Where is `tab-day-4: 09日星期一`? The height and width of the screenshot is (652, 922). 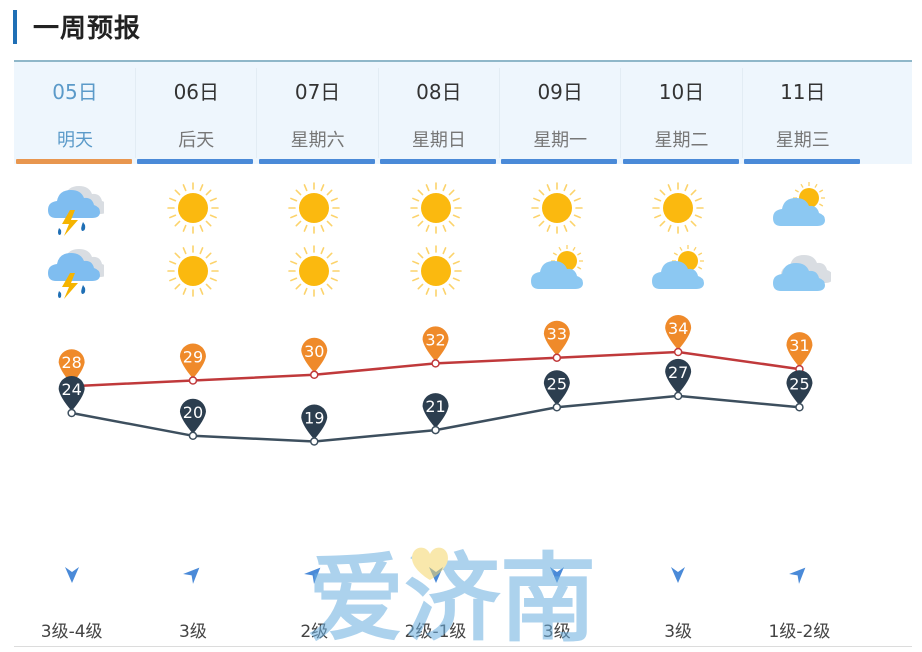
tab-day-4: 09日星期一 is located at coordinates (560, 113).